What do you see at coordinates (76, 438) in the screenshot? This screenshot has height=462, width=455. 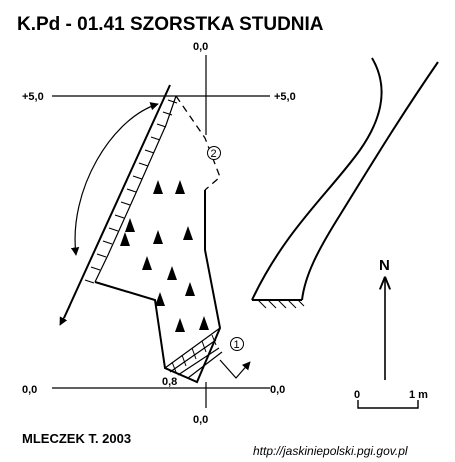 I see `author-label: MLECZEK T. 2003` at bounding box center [76, 438].